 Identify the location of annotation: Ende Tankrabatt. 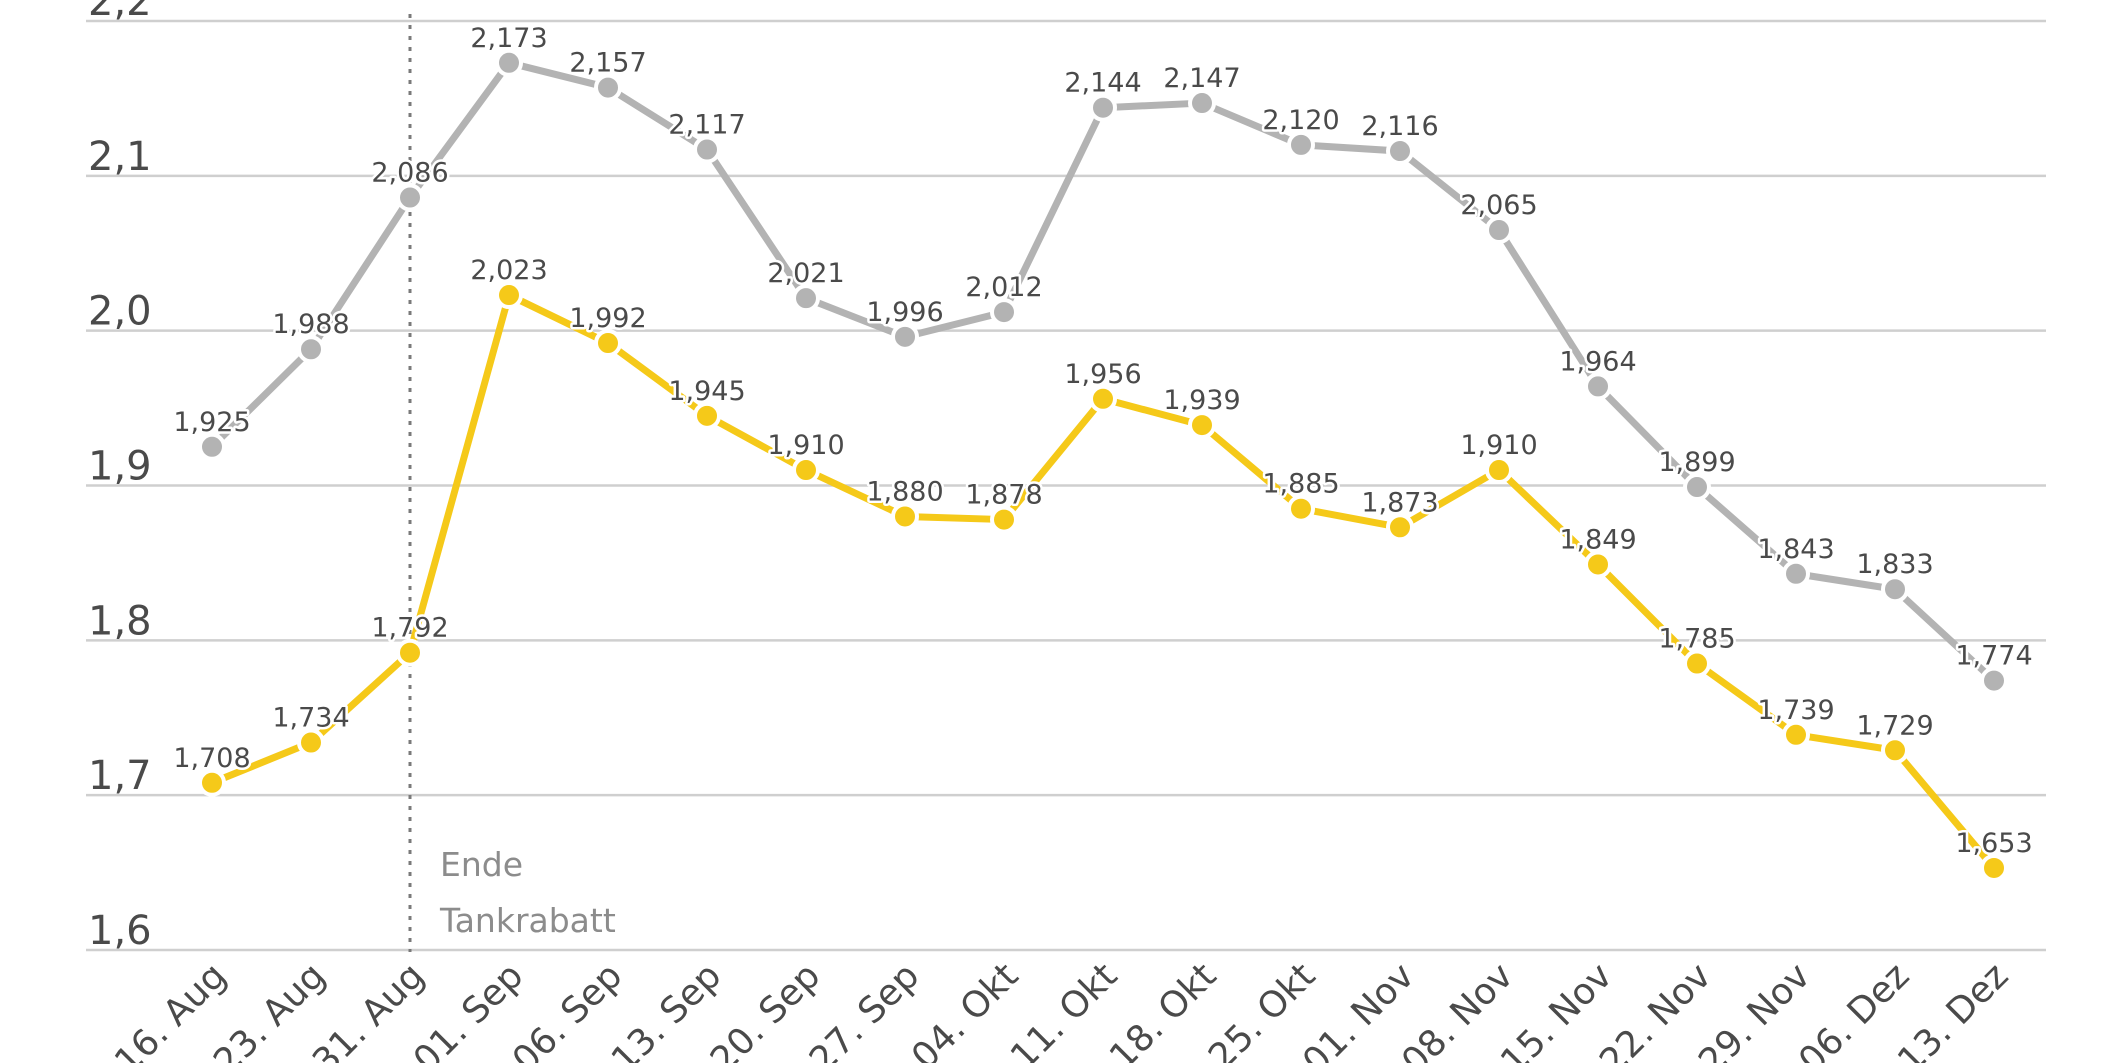
(512, 483).